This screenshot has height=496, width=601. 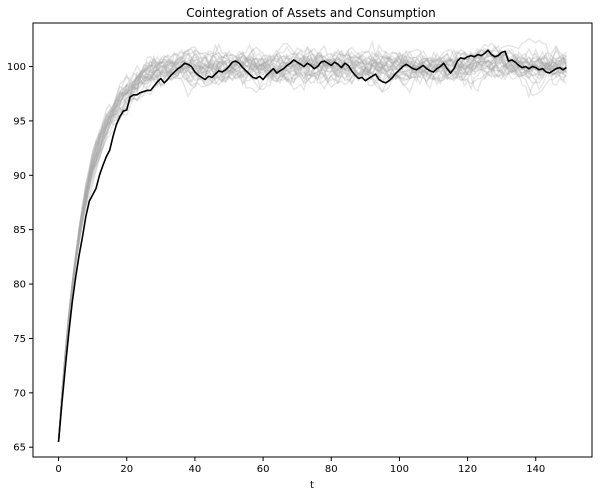 I want to click on x-tick-label: 120, so click(x=467, y=469).